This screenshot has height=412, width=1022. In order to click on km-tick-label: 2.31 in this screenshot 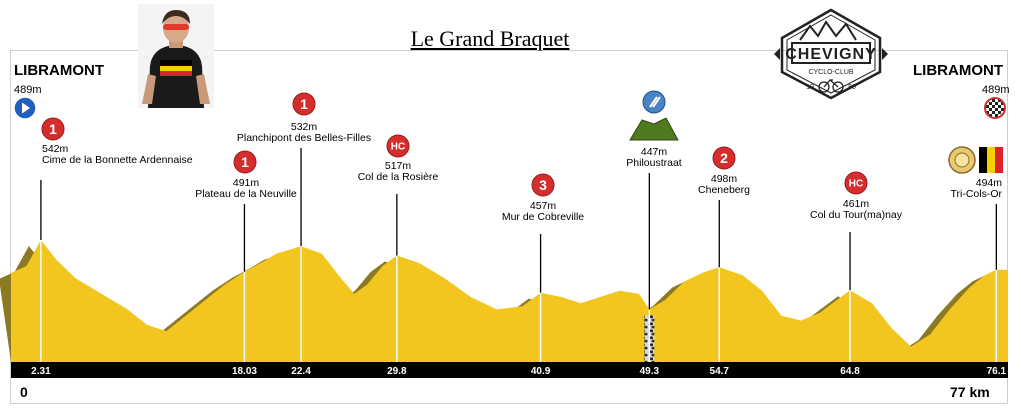, I will do `click(41, 371)`.